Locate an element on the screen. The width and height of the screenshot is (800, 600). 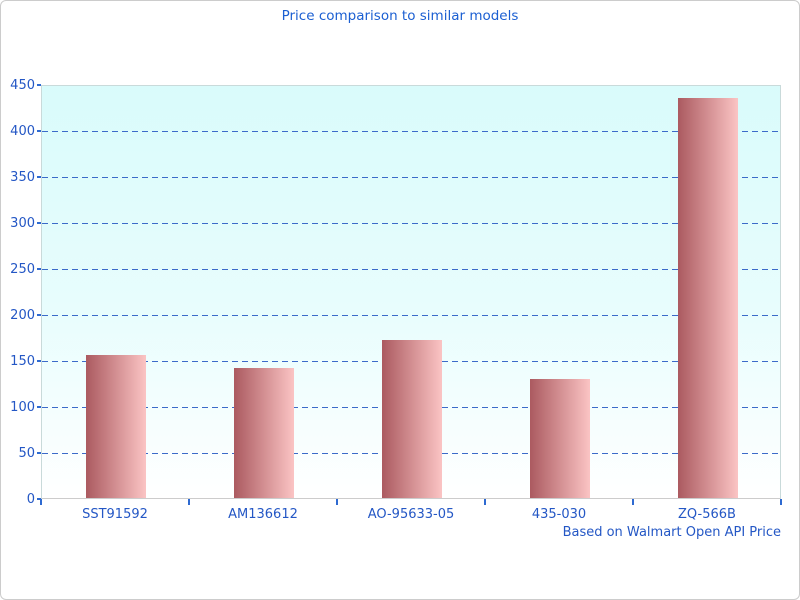
y-axis-label-450: 450 is located at coordinates (22, 85).